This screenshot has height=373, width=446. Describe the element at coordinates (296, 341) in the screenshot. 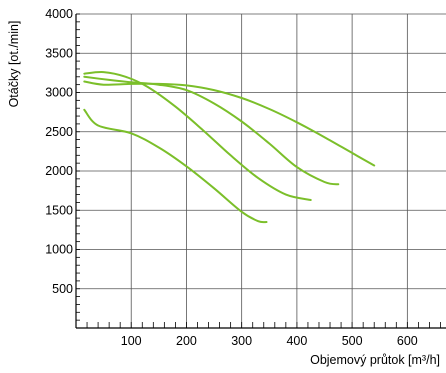

I see `x-tick-label: 400` at that location.